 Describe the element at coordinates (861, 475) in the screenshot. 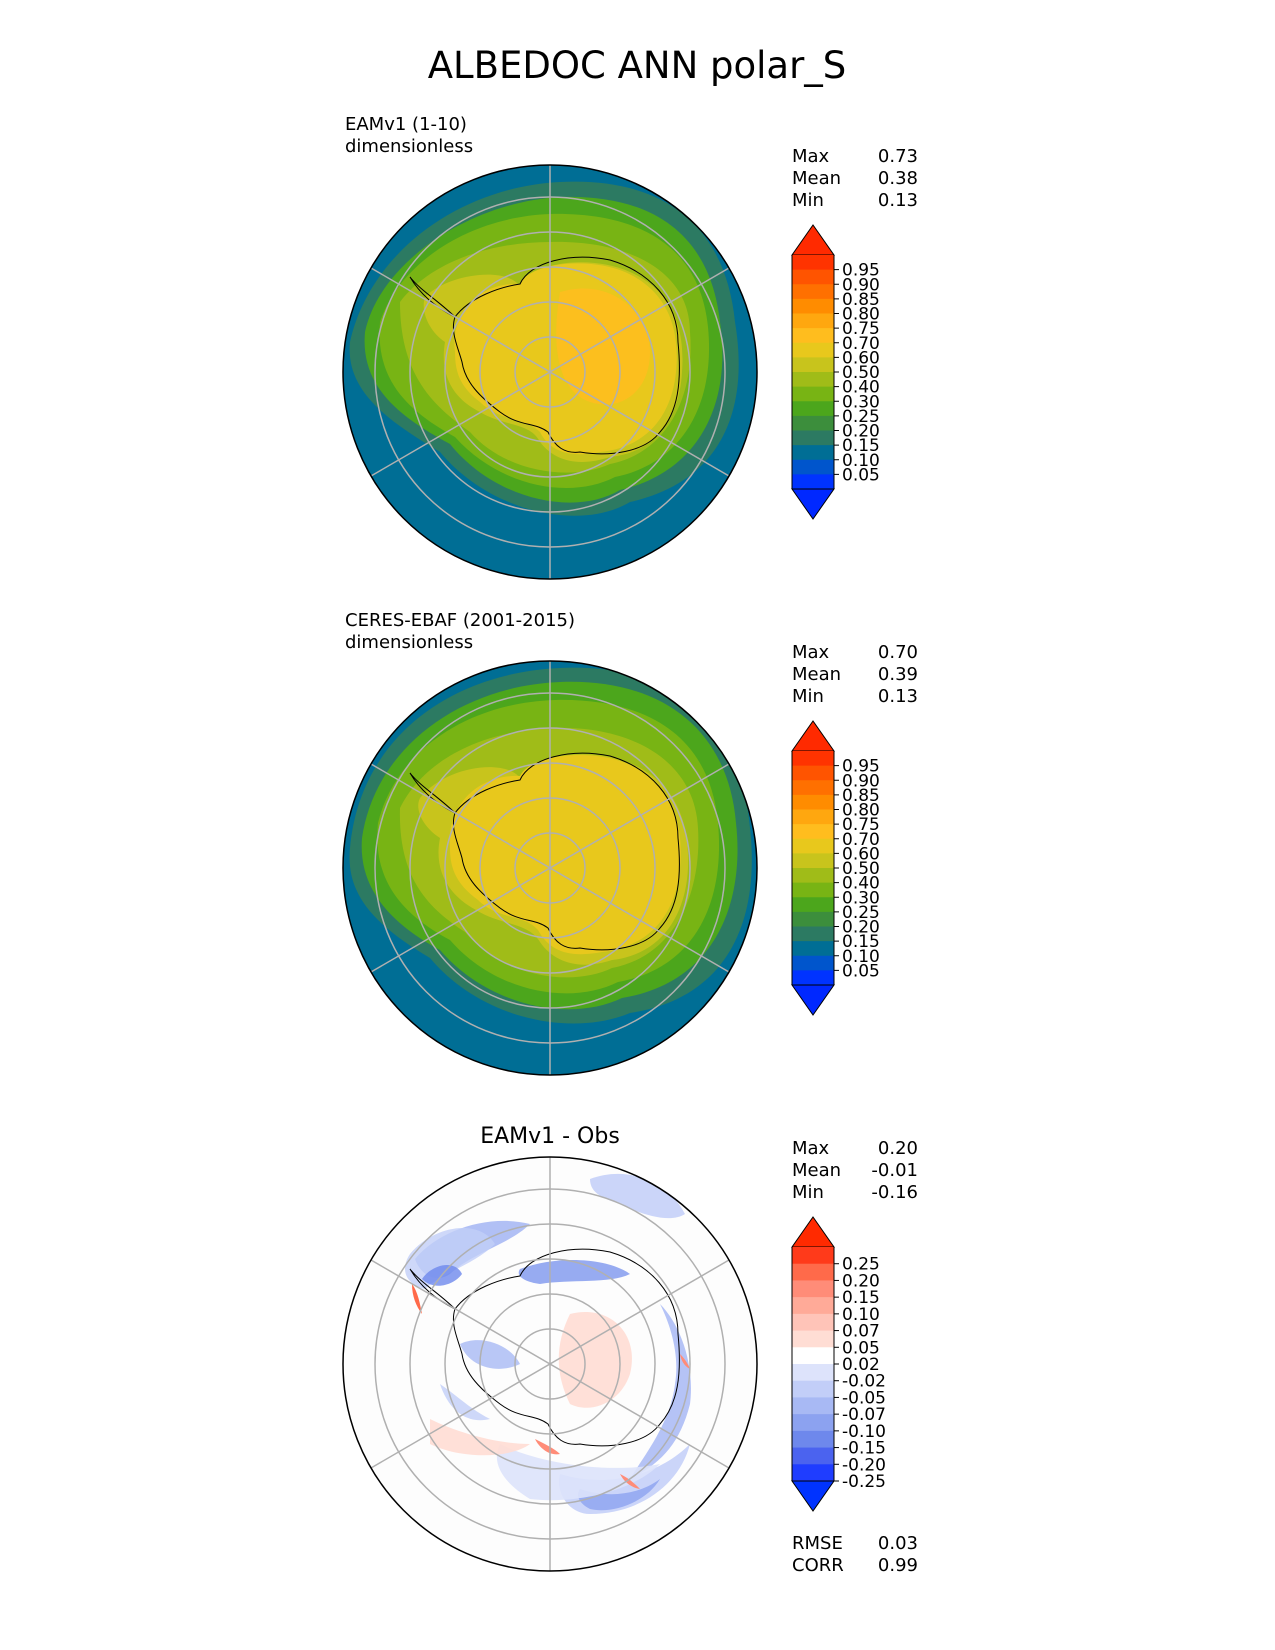

I see `colorbar-tick-label: 0.05` at that location.